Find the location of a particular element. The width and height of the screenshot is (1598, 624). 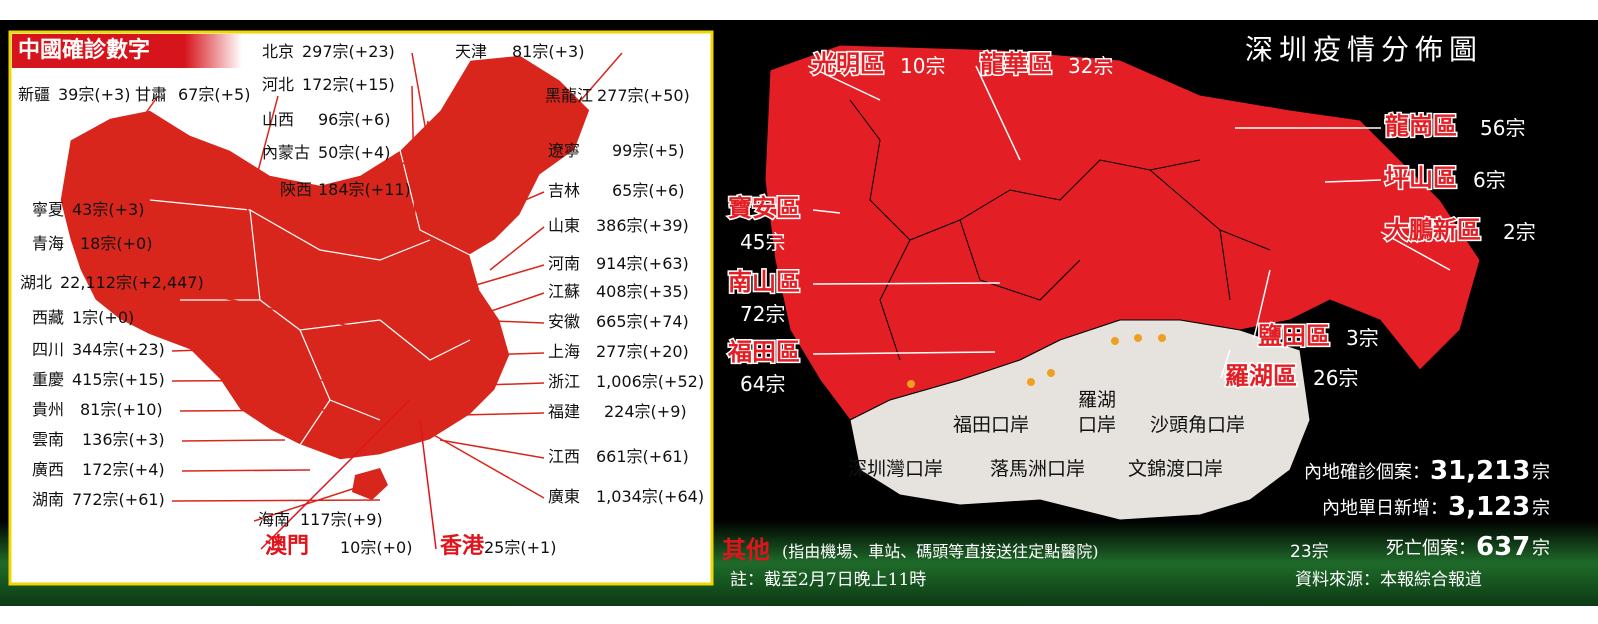

district-name: 坪山區 is located at coordinates (1421, 178).